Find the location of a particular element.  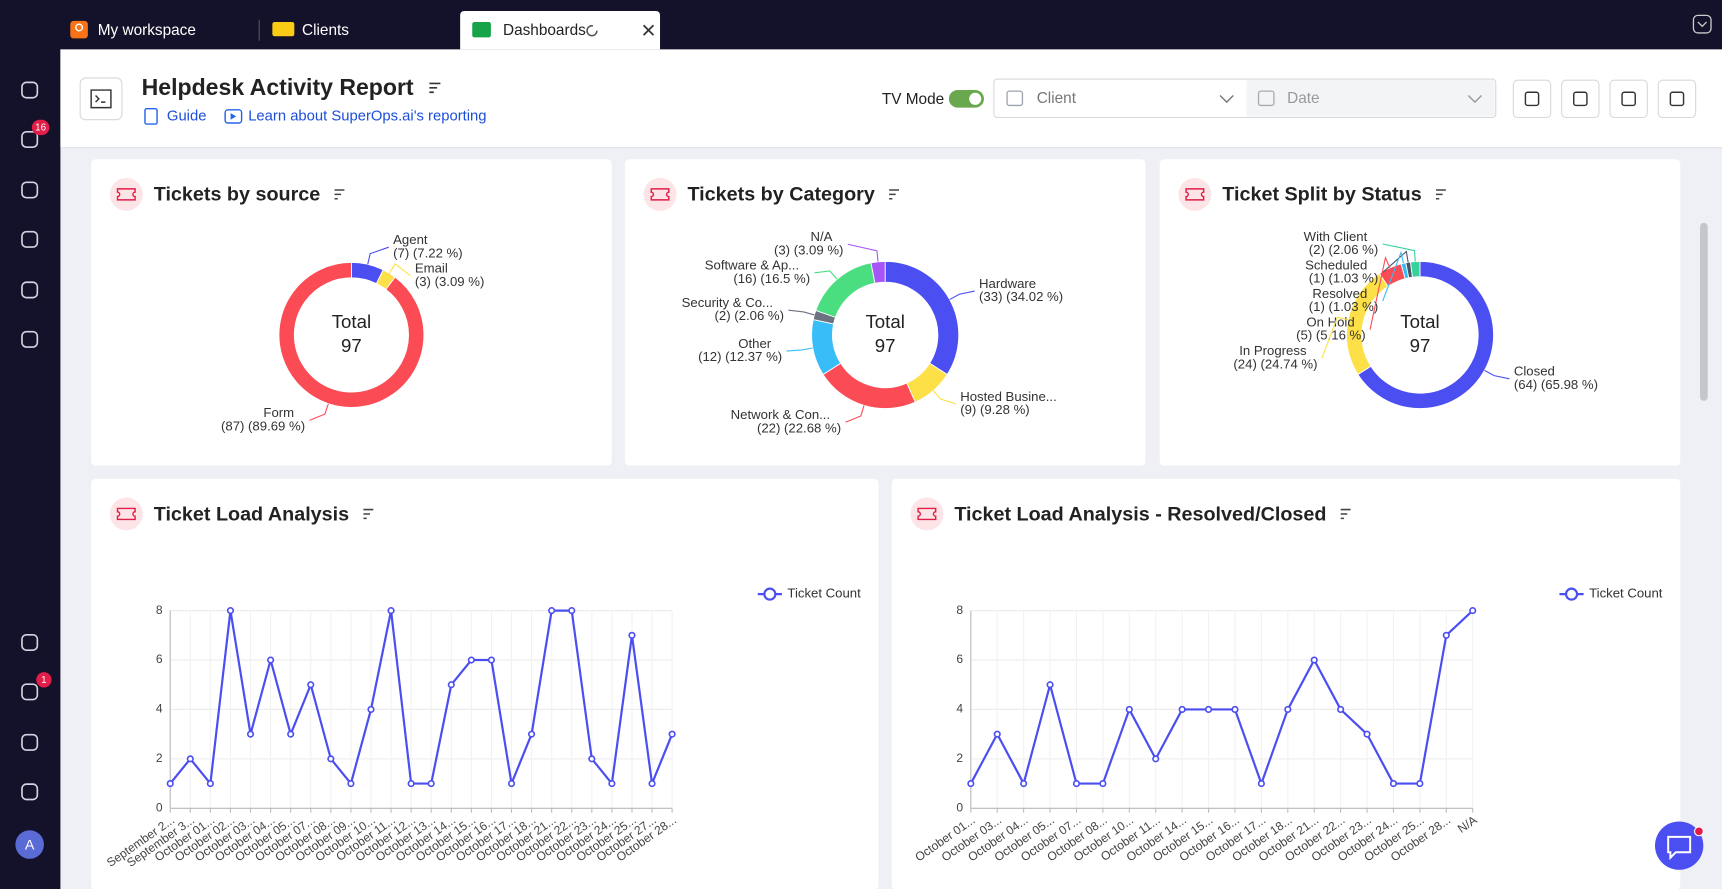

widget-title: Ticket Load Analysis is located at coordinates (251, 514).